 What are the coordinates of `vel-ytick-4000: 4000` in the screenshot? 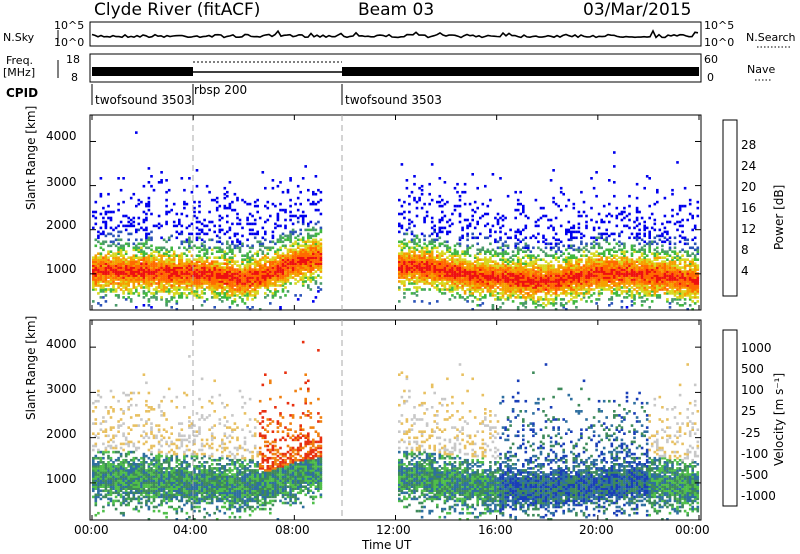 It's located at (61, 344).